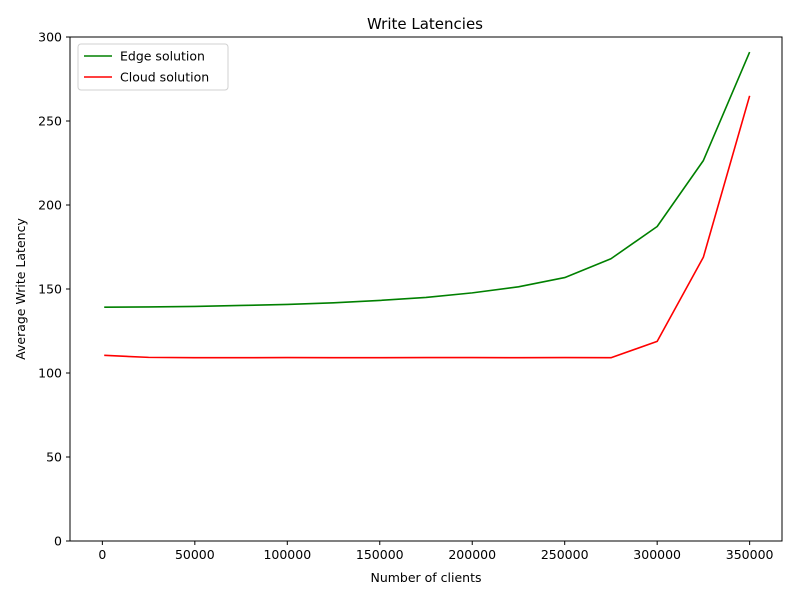 The image size is (800, 600). Describe the element at coordinates (162, 56) in the screenshot. I see `legend-label: Edge solution` at that location.